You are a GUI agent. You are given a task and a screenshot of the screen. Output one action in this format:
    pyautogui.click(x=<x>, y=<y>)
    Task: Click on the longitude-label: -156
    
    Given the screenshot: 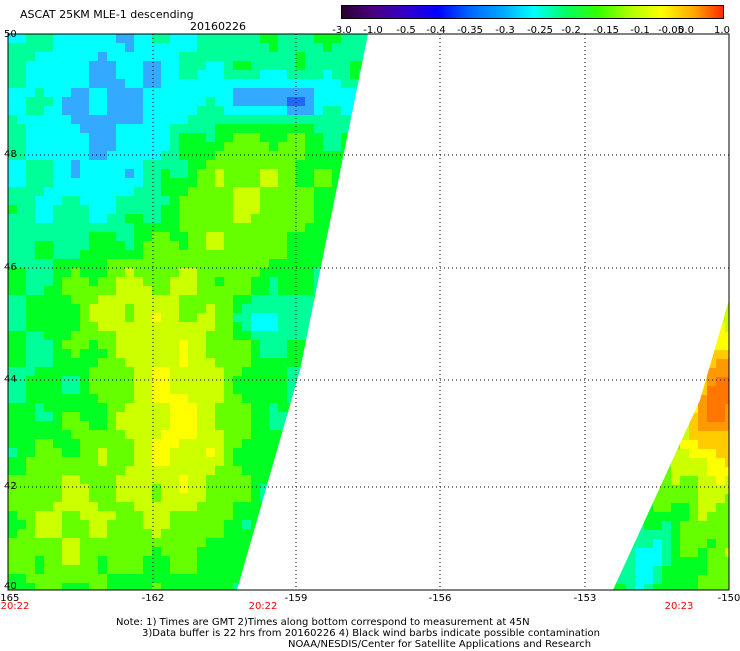 What is the action you would take?
    pyautogui.click(x=440, y=598)
    